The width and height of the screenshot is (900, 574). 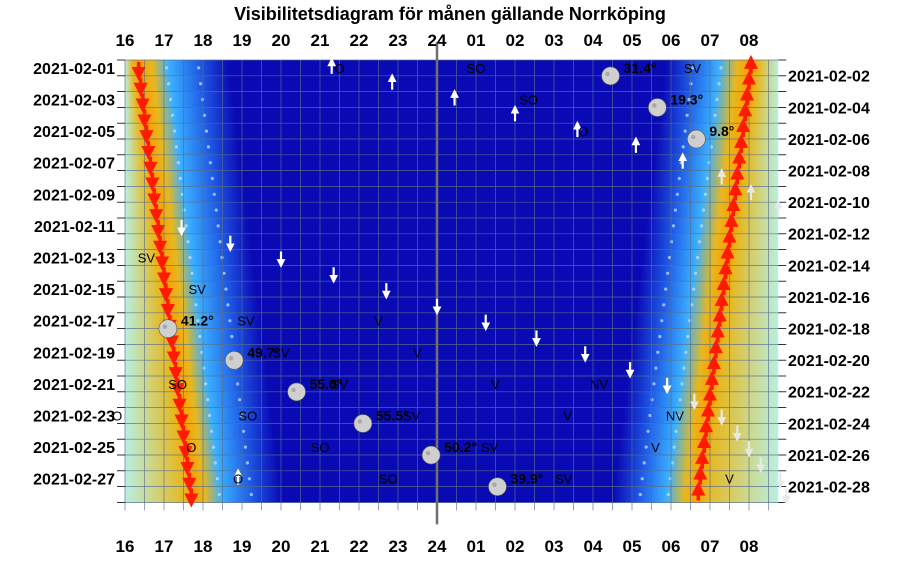 I want to click on date-label-right: 2021-02-18, so click(x=829, y=330).